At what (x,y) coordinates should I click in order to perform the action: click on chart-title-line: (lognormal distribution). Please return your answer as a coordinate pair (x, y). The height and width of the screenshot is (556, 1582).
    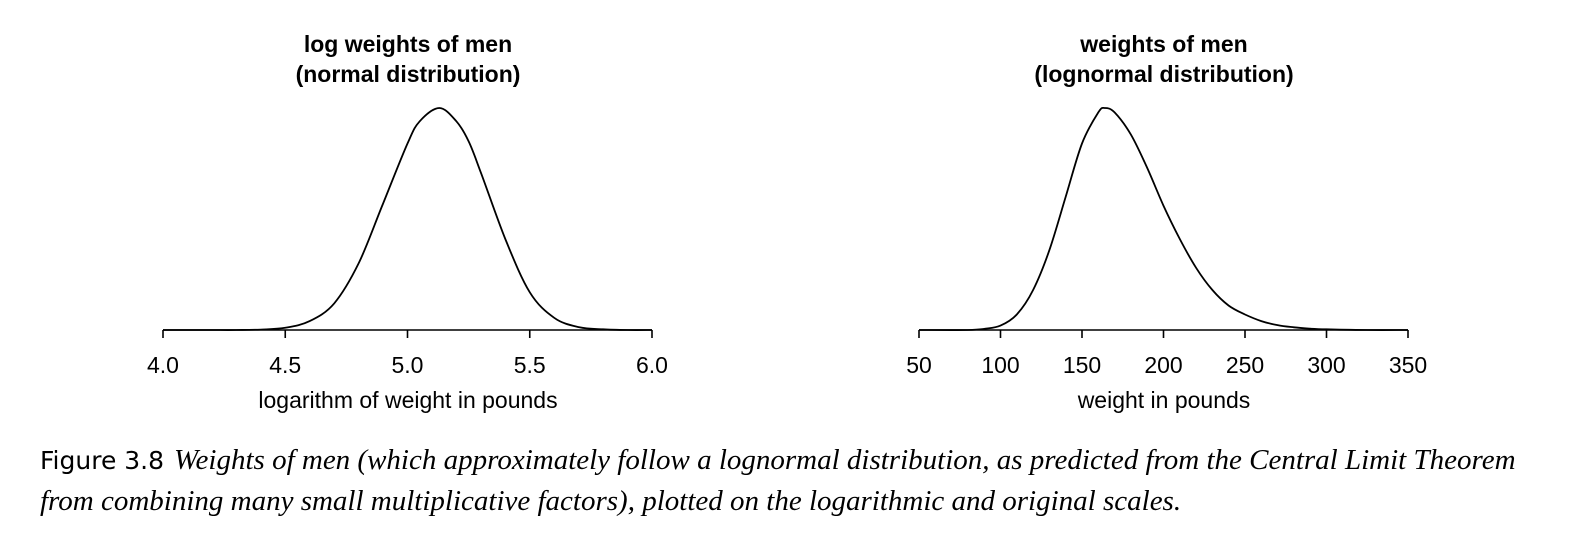
    Looking at the image, I should click on (1163, 74).